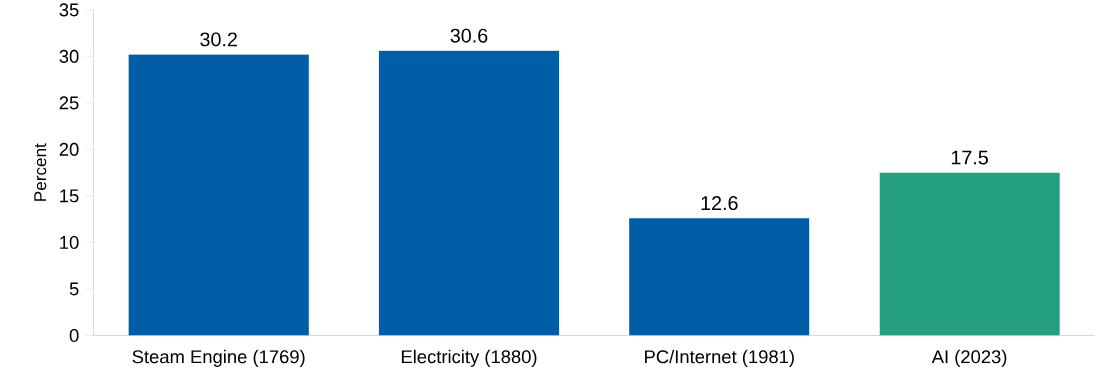 The width and height of the screenshot is (1100, 376). Describe the element at coordinates (969, 157) in the screenshot. I see `data-label: 17.5` at that location.